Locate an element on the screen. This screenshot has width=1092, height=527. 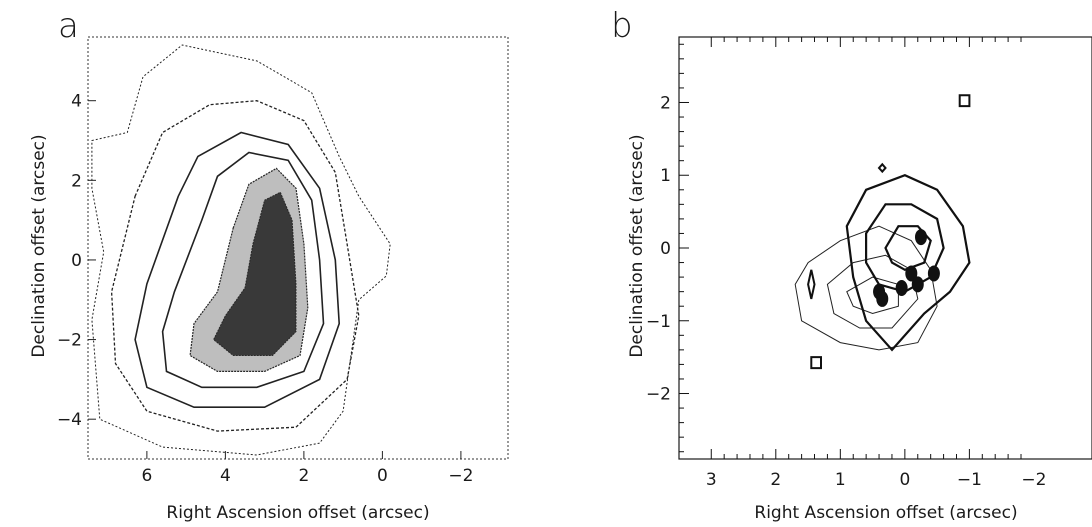
chart-a-ytick-label: −2 is located at coordinates (69, 341).